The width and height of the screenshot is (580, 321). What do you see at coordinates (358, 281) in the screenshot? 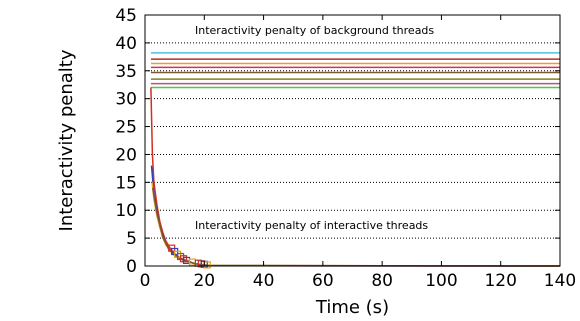
I see `x-tick-labels: 0 20 40 60 80 100 120 140` at bounding box center [358, 281].